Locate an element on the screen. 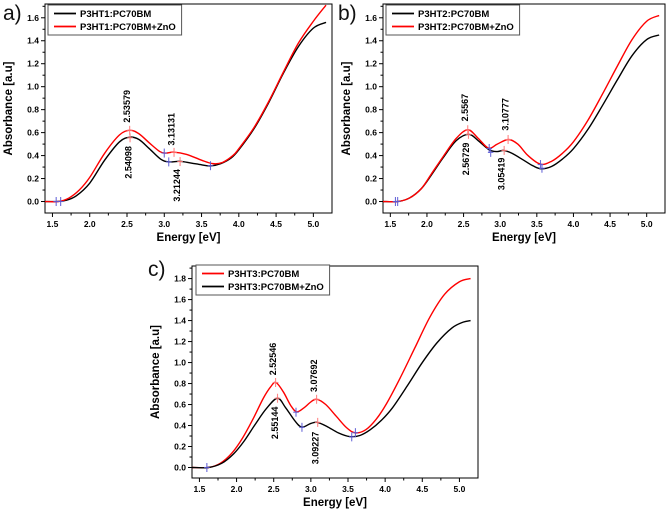  series-curve-p3ht2-pc70bm is located at coordinates (521, 118).